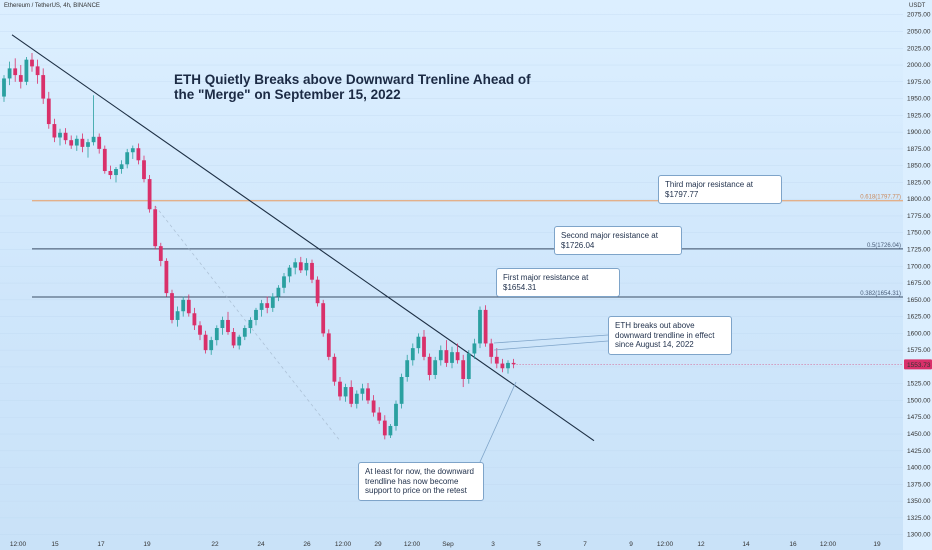  What do you see at coordinates (877, 544) in the screenshot?
I see `x-tick-label: 19` at bounding box center [877, 544].